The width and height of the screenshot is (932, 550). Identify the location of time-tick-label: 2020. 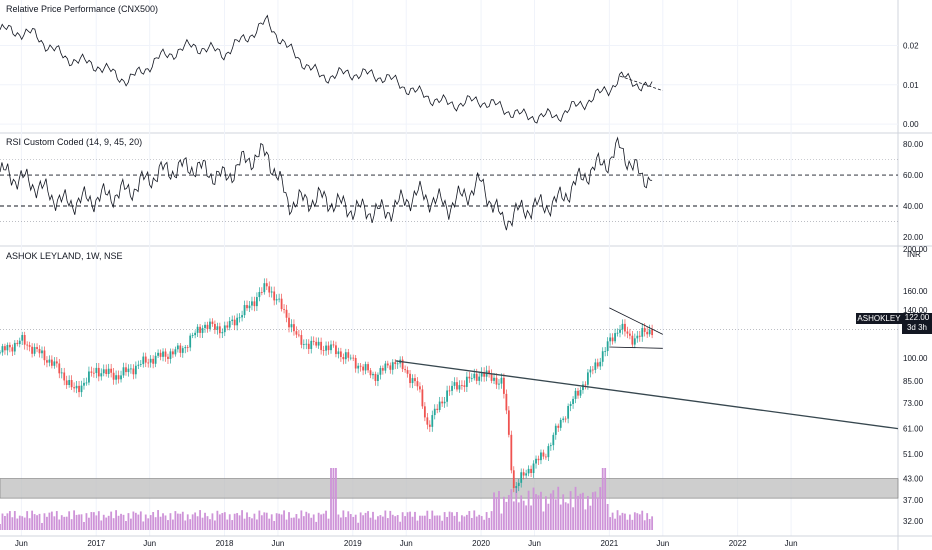
(481, 543).